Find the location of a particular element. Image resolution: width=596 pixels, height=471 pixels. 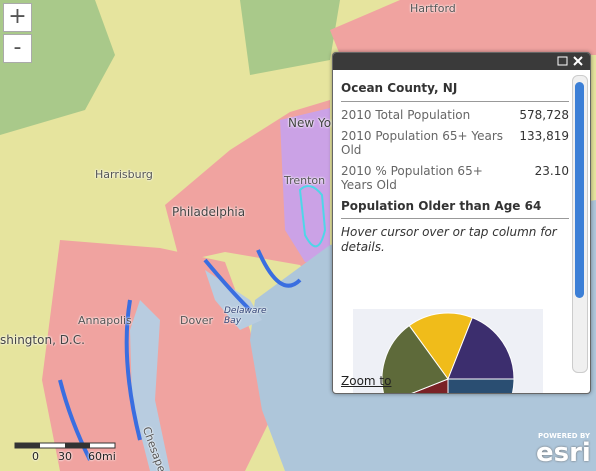

place-label: Annapolis is located at coordinates (105, 320).